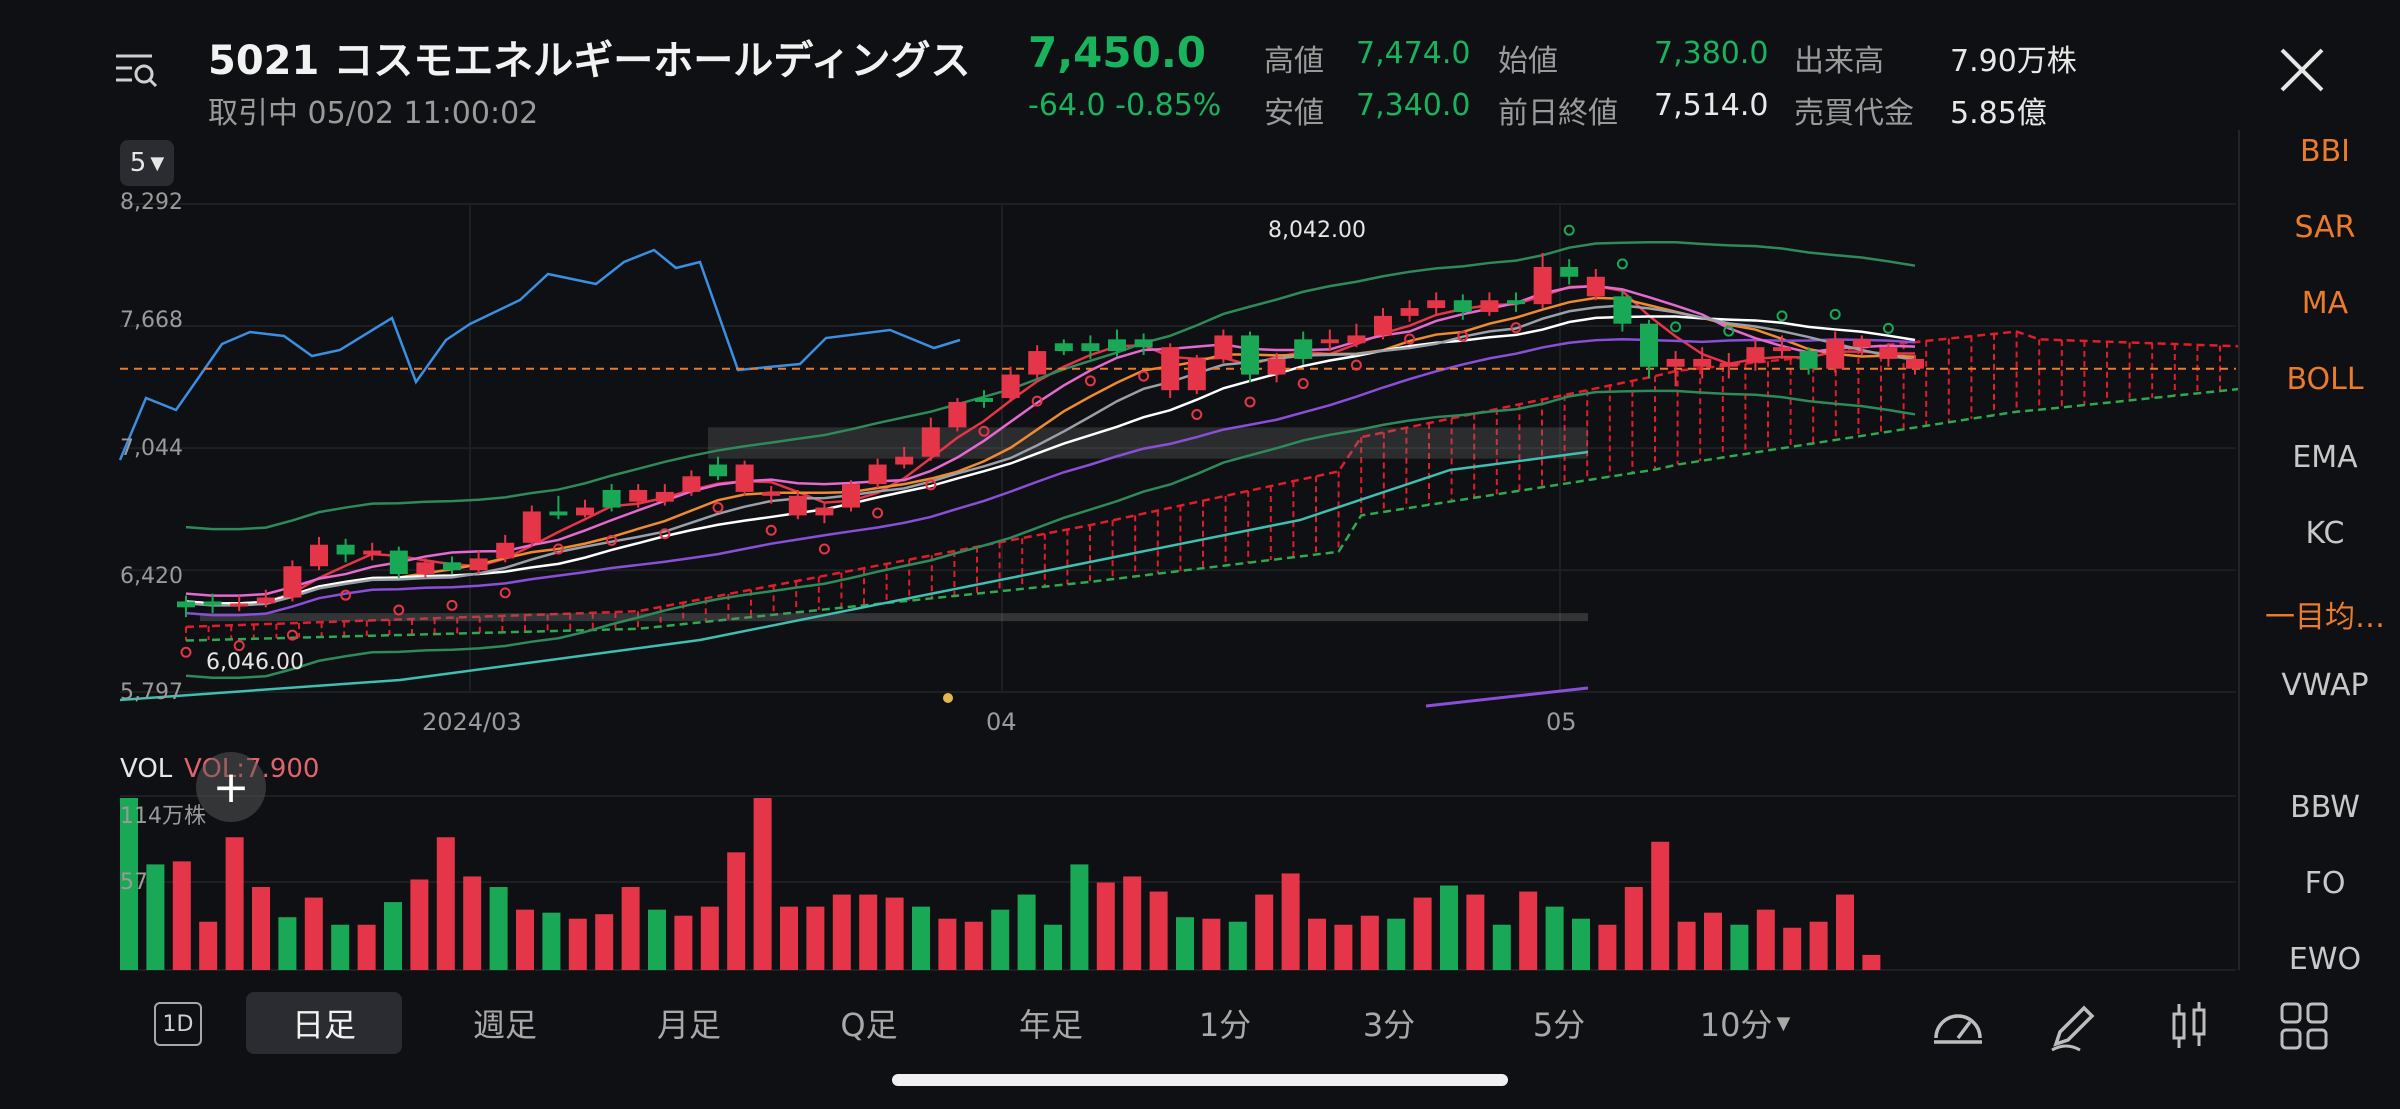 This screenshot has height=1109, width=2400. Describe the element at coordinates (2325, 685) in the screenshot. I see `indicator-vwap: VWAP` at that location.